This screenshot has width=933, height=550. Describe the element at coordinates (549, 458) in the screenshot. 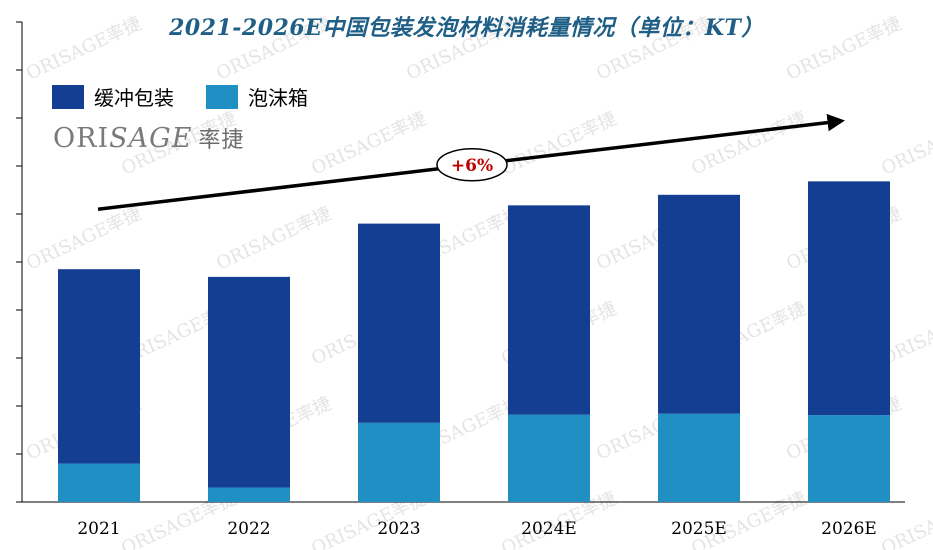

I see `bar-foam-box-2024E` at that location.